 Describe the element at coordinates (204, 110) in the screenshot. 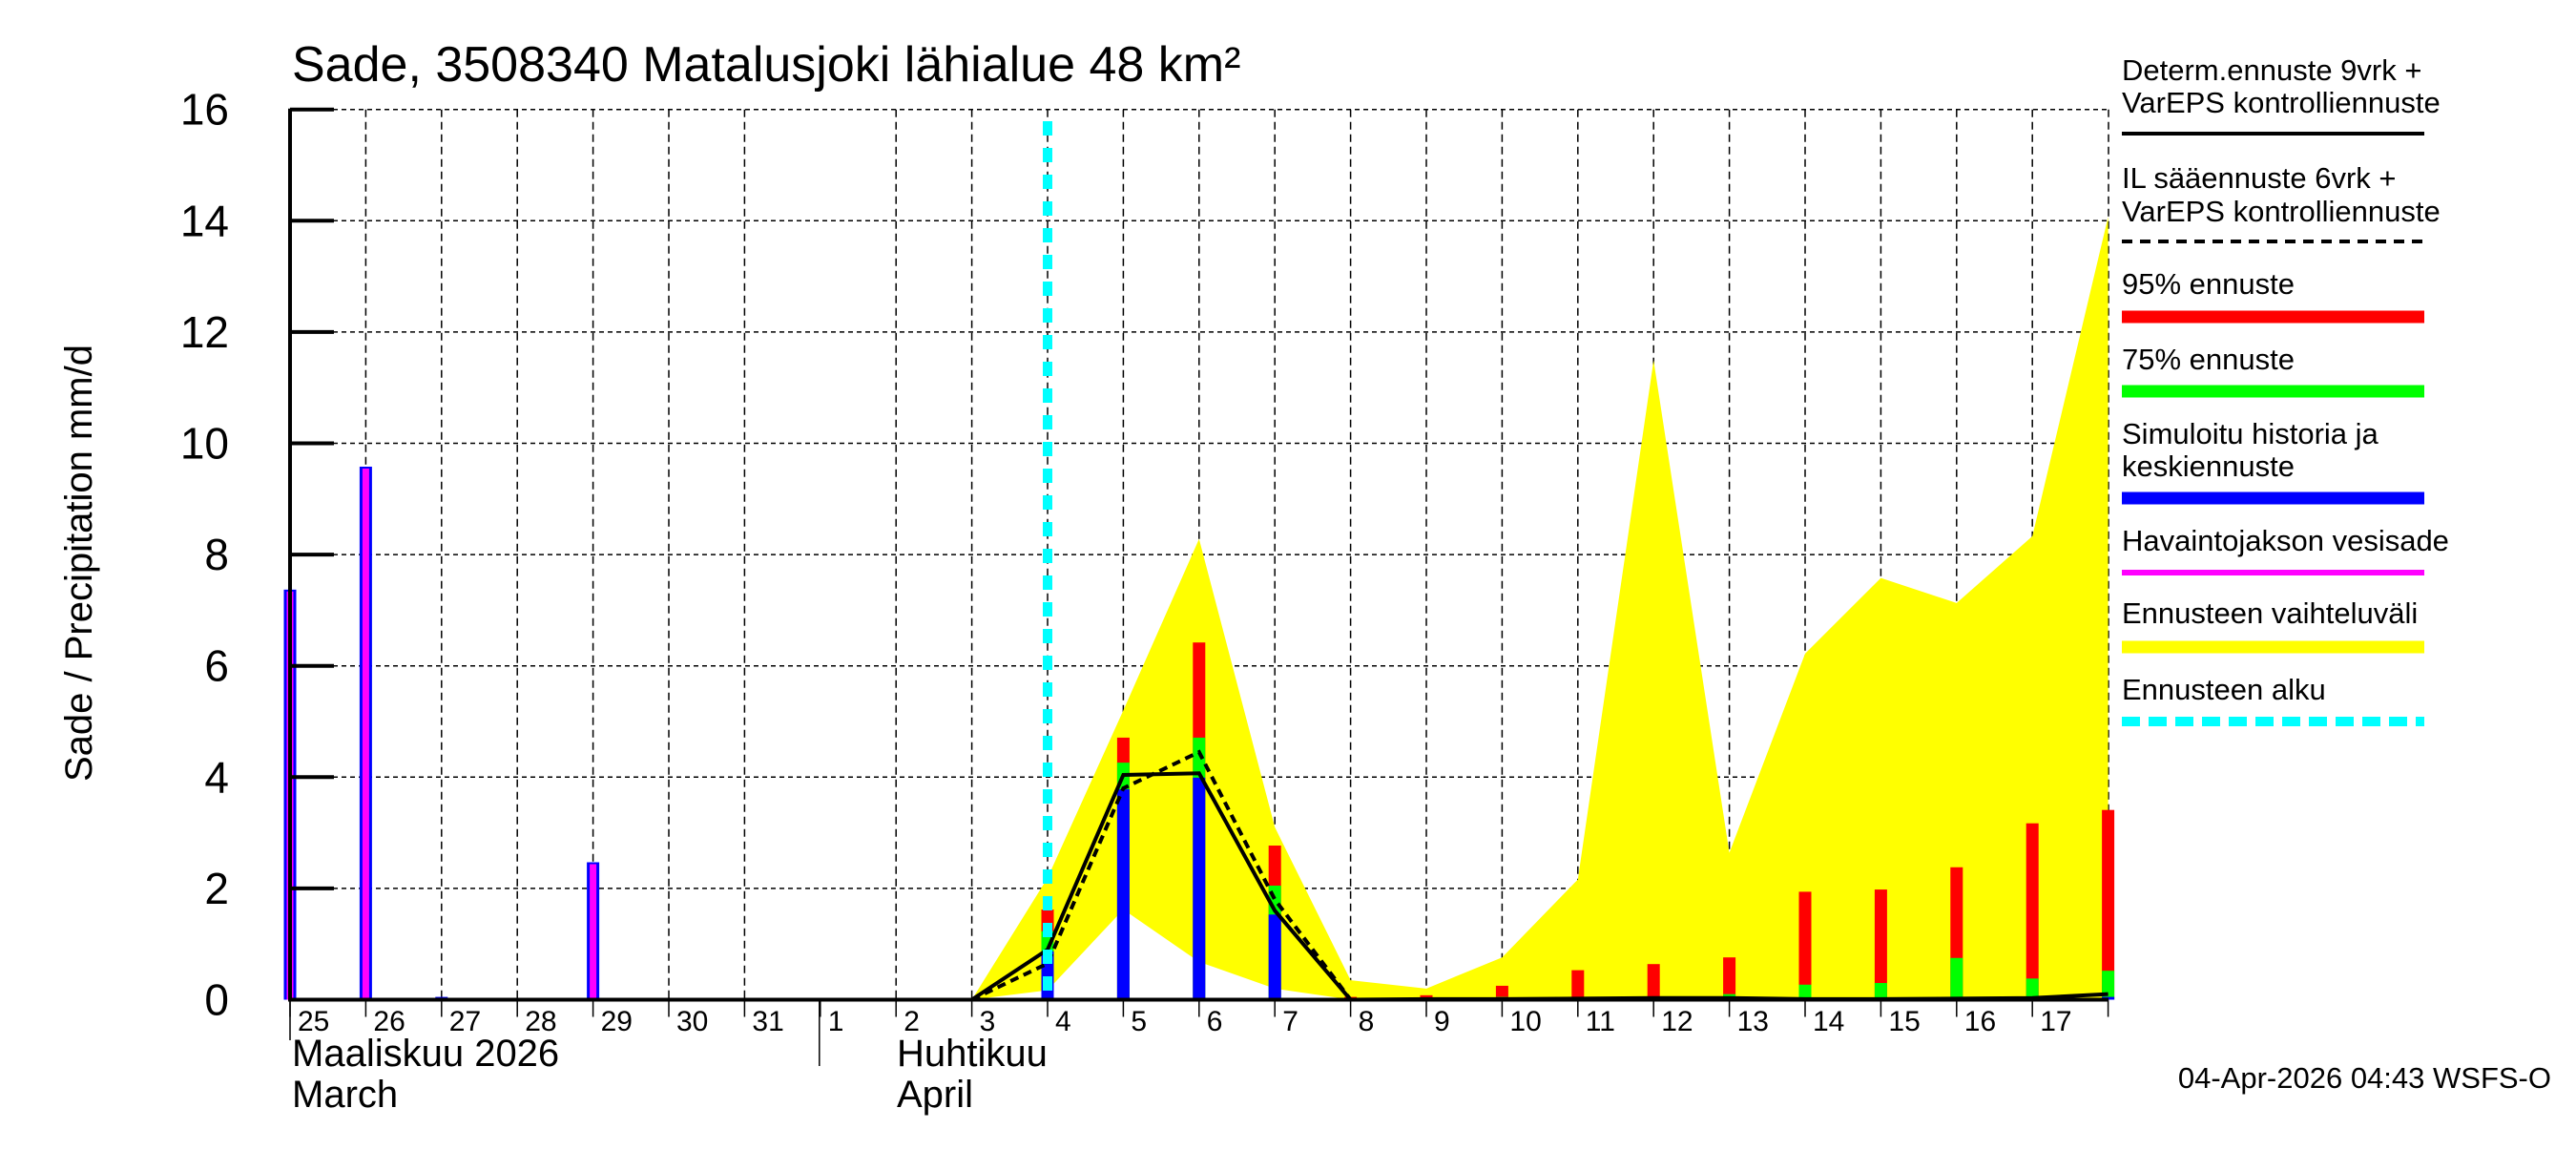

I see `y-tick-label: 16` at that location.